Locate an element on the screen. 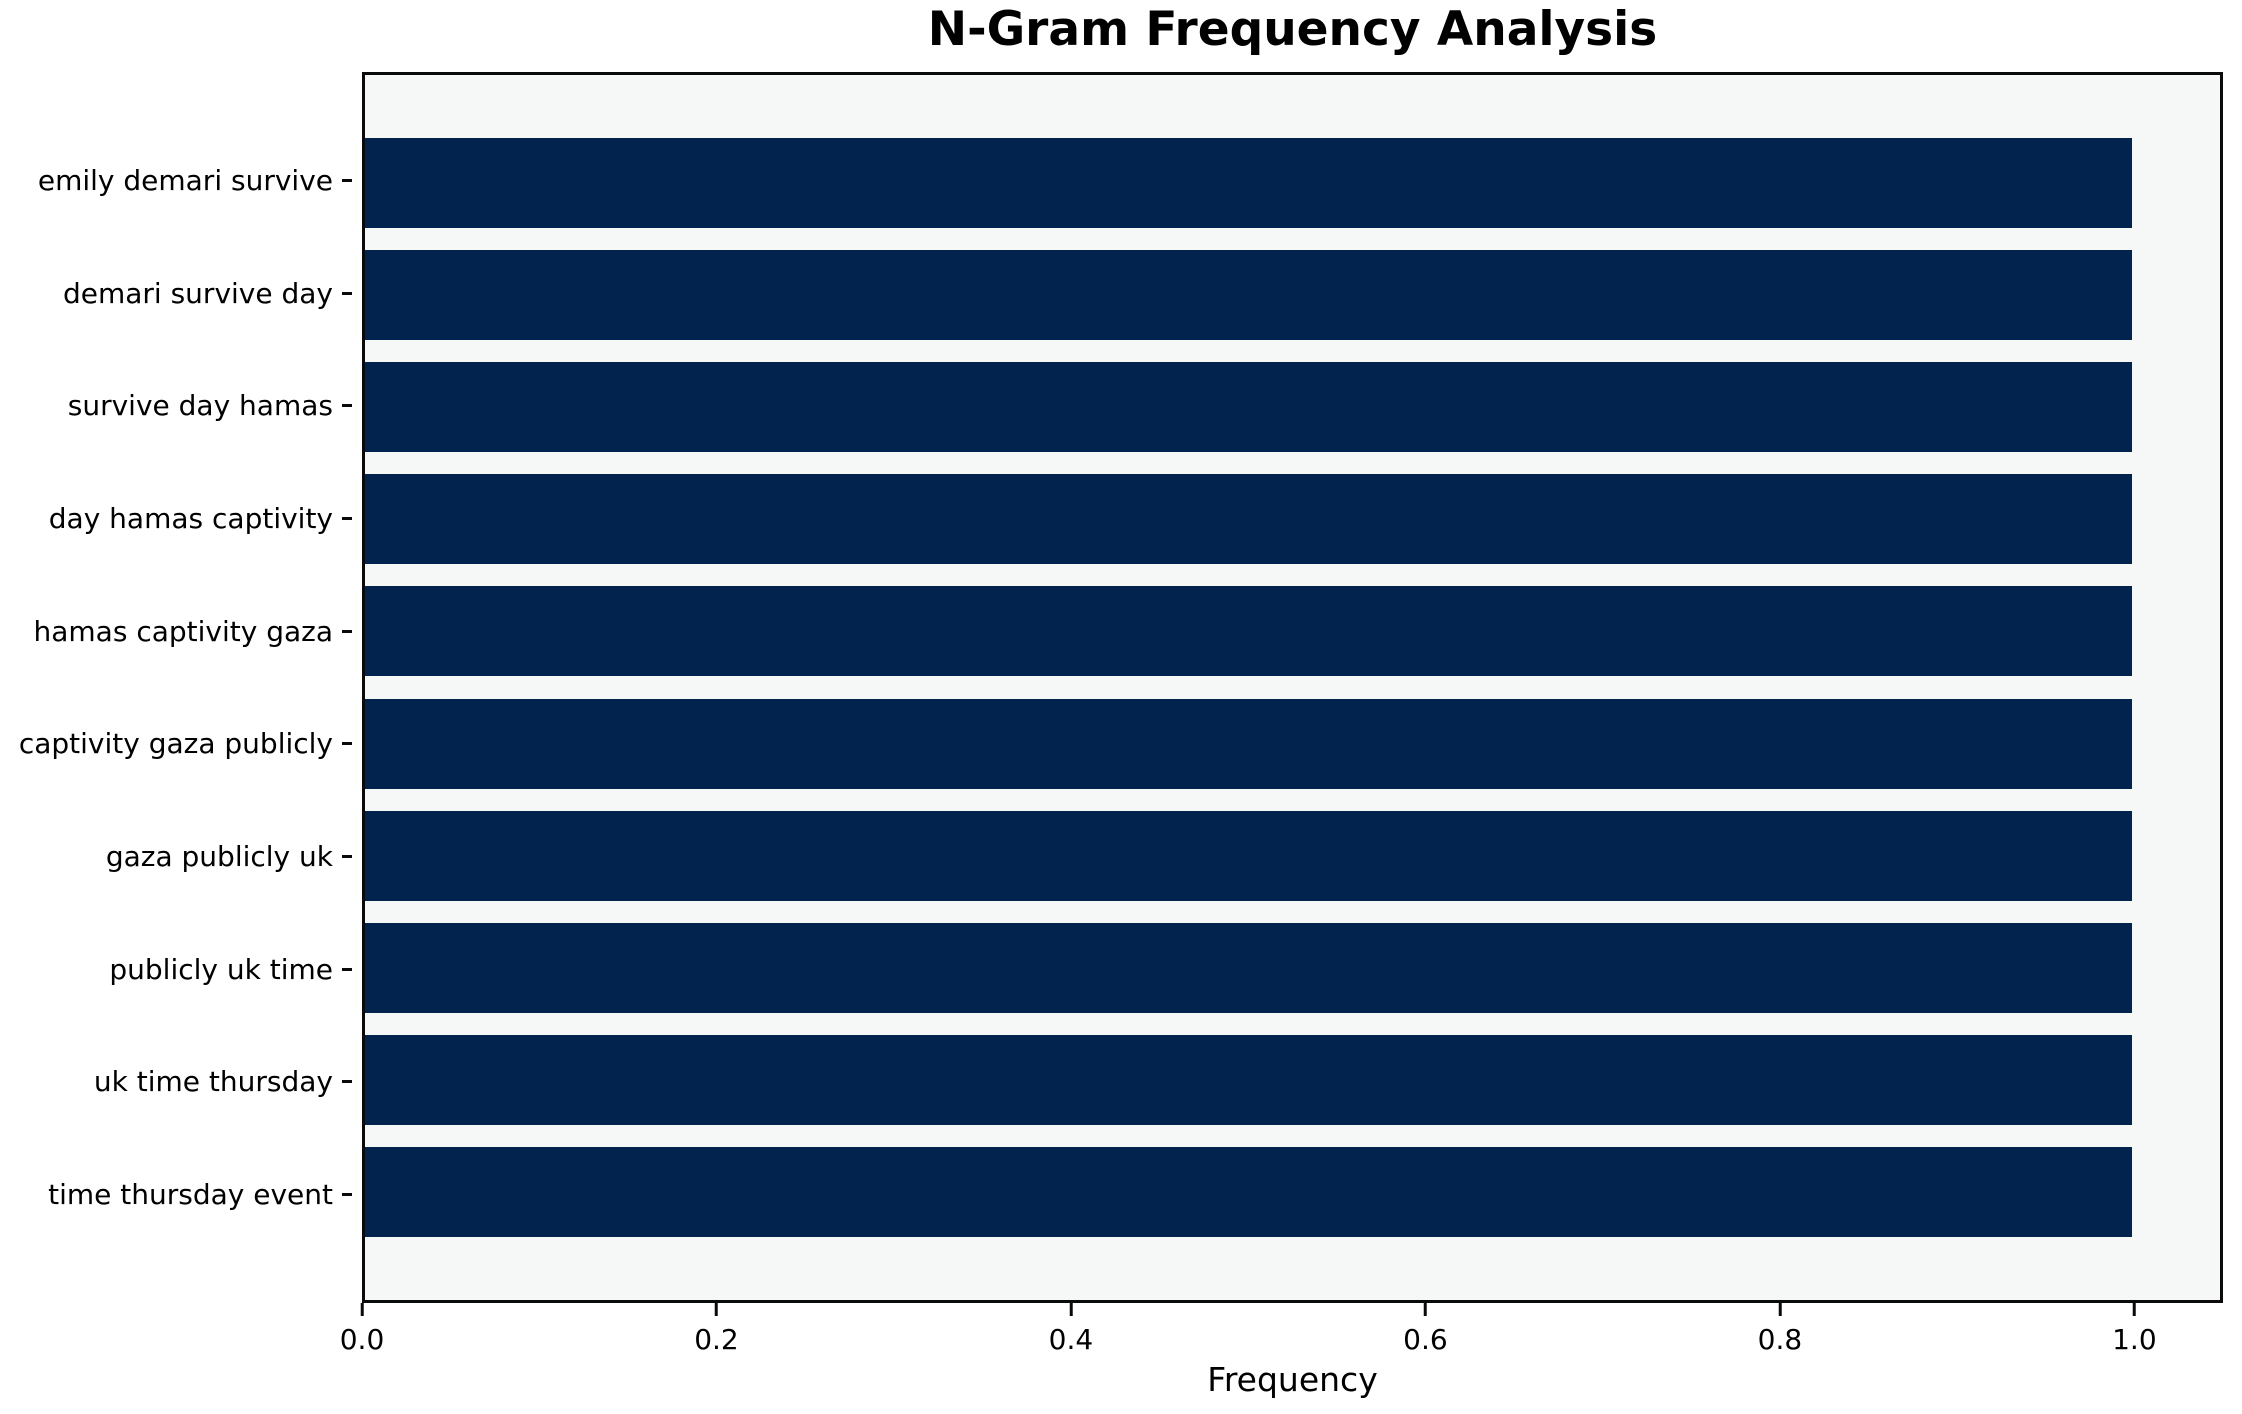 The height and width of the screenshot is (1414, 2242). y-label-row: survive day hamas is located at coordinates (176, 405).